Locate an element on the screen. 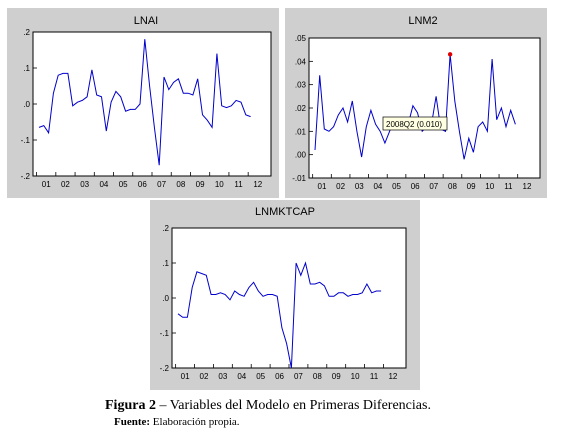 Image resolution: width=573 pixels, height=433 pixels. panel-lnm2-tooltip-box is located at coordinates (415, 123).